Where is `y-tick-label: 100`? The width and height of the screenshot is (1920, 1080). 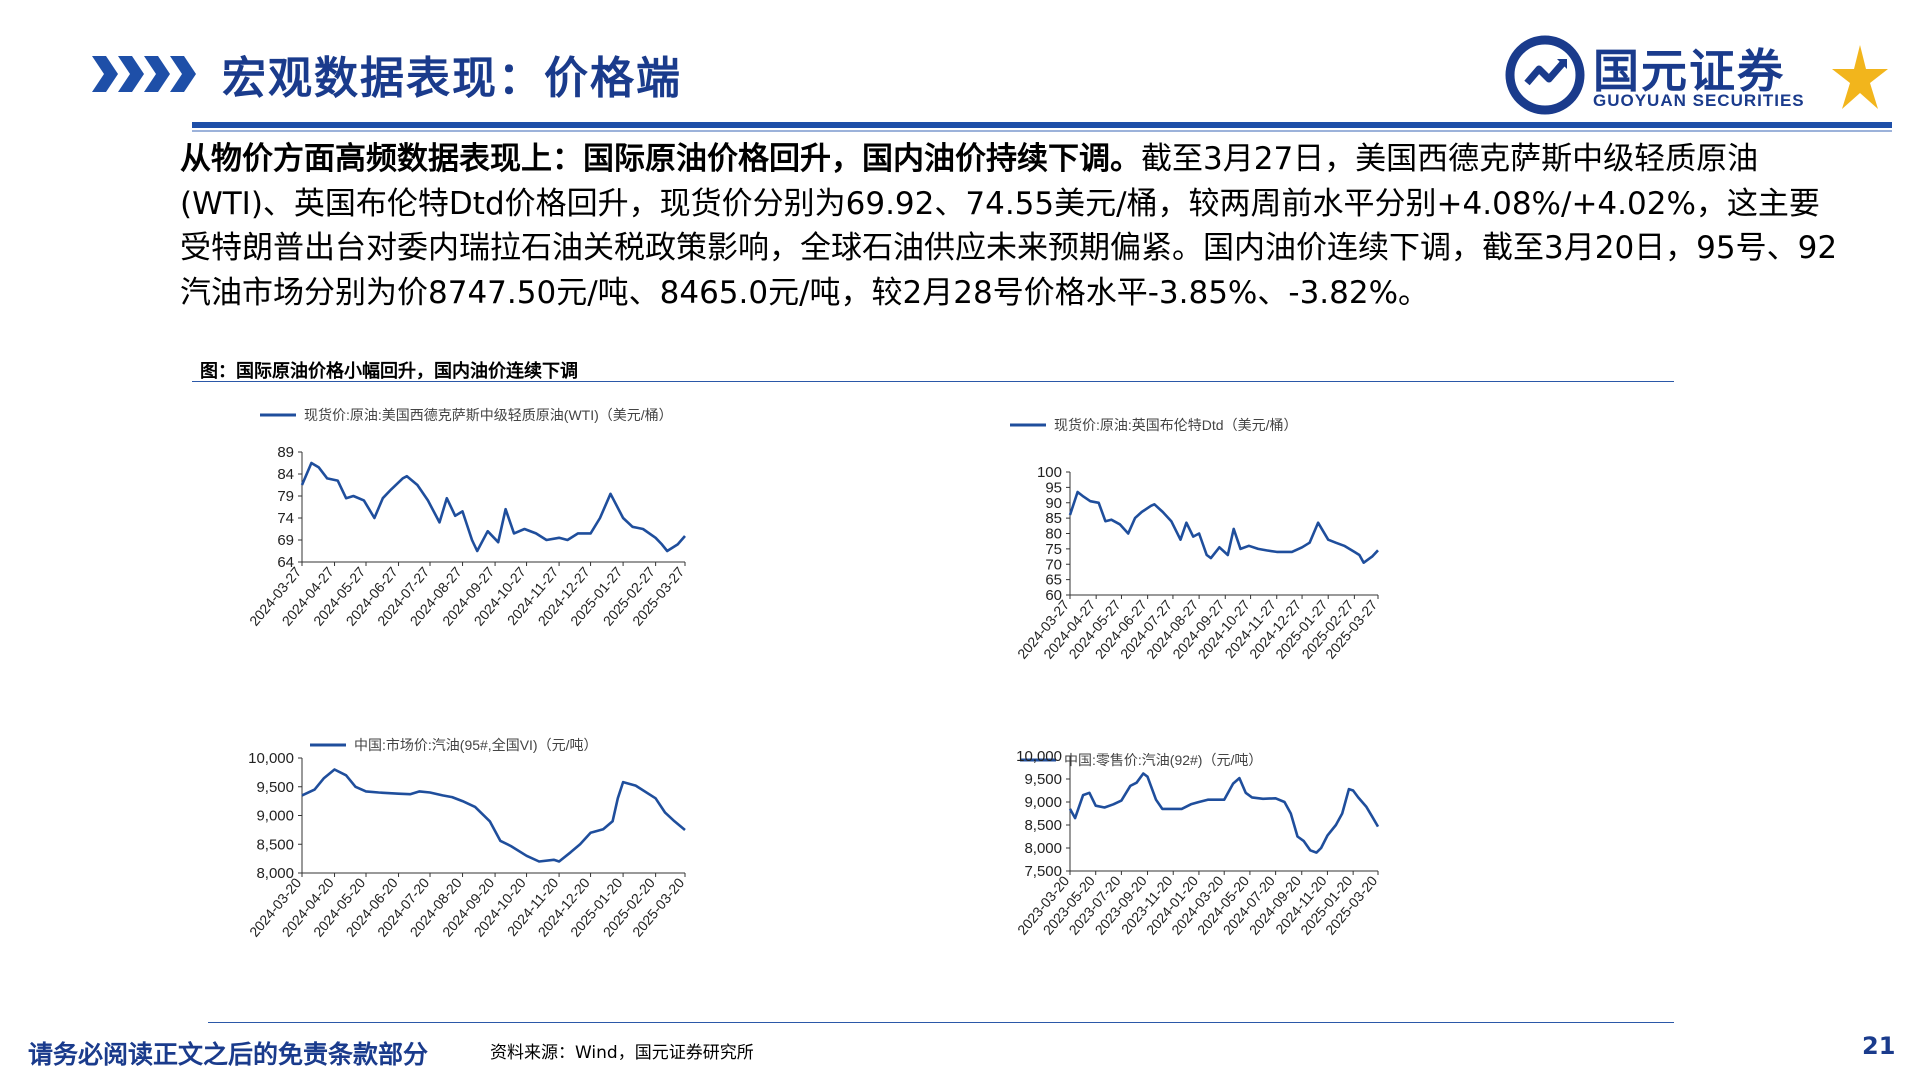
y-tick-label: 100 is located at coordinates (1049, 472).